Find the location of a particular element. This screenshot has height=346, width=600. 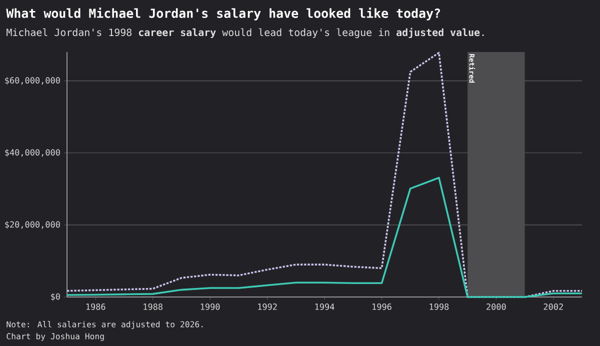

y-tick-label: $20,000,000 is located at coordinates (32, 225).